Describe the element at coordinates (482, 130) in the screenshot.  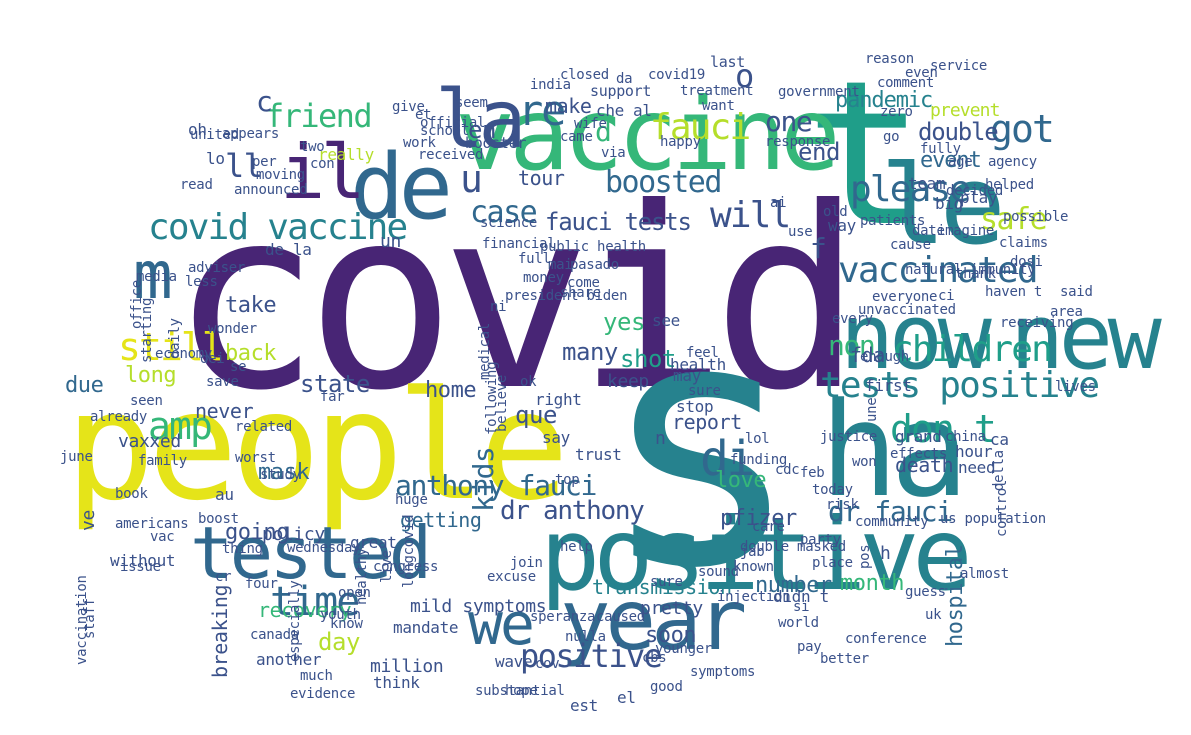
I see `word-en: en` at that location.